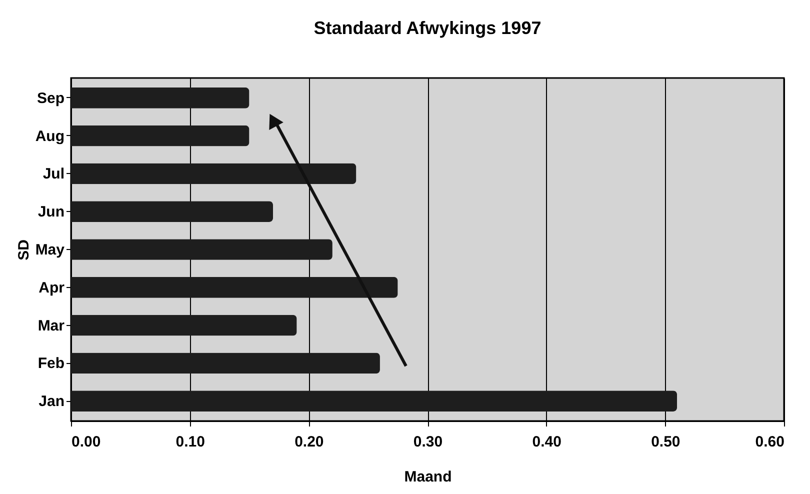 This screenshot has width=810, height=494. Describe the element at coordinates (50, 98) in the screenshot. I see `y-tick-label: Sep` at that location.